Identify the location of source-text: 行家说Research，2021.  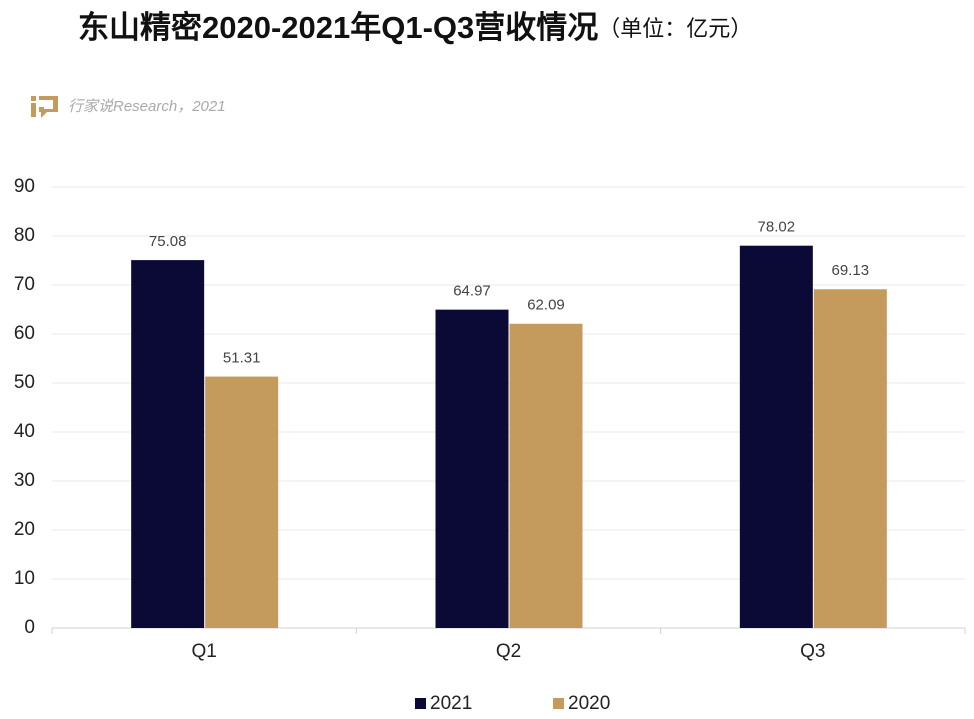
(147, 106).